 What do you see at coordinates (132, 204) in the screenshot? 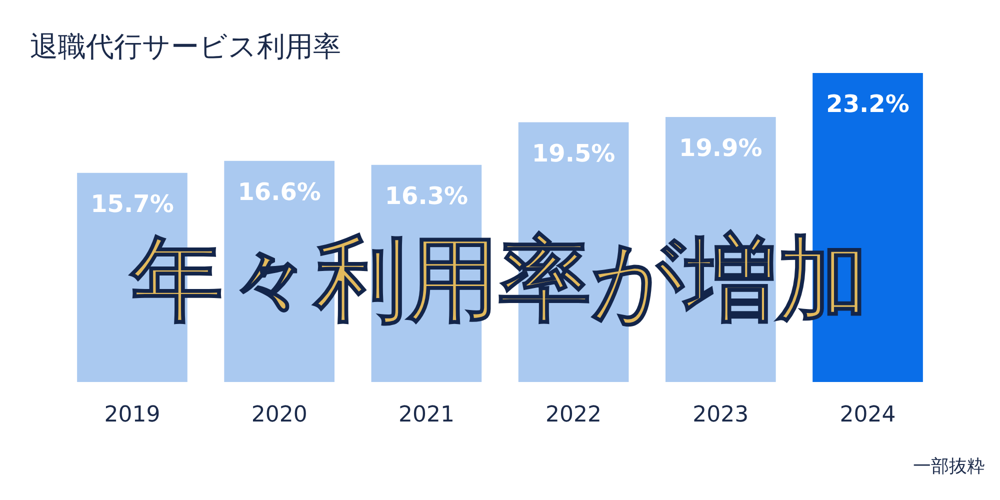
I see `data-label: 15.7%` at bounding box center [132, 204].